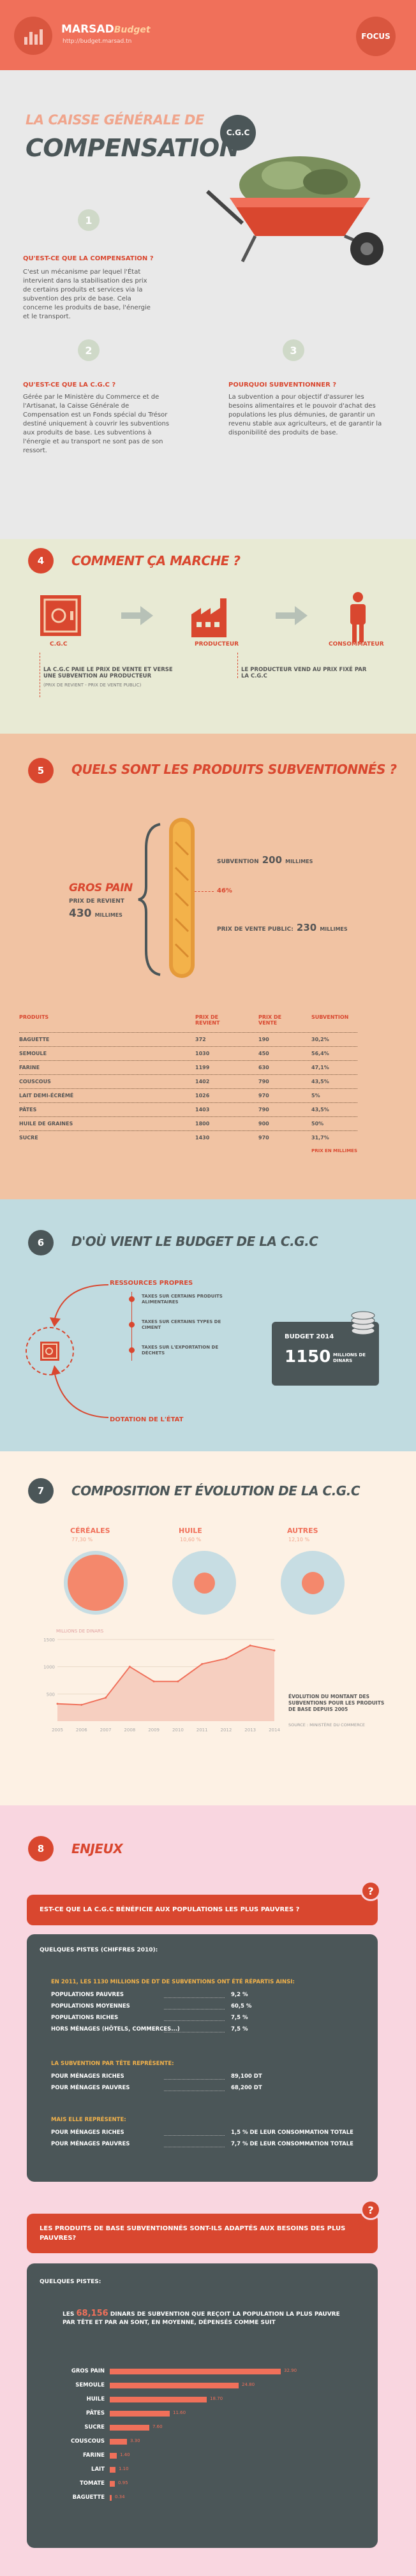  What do you see at coordinates (33, 36) in the screenshot?
I see `logo-icon` at bounding box center [33, 36].